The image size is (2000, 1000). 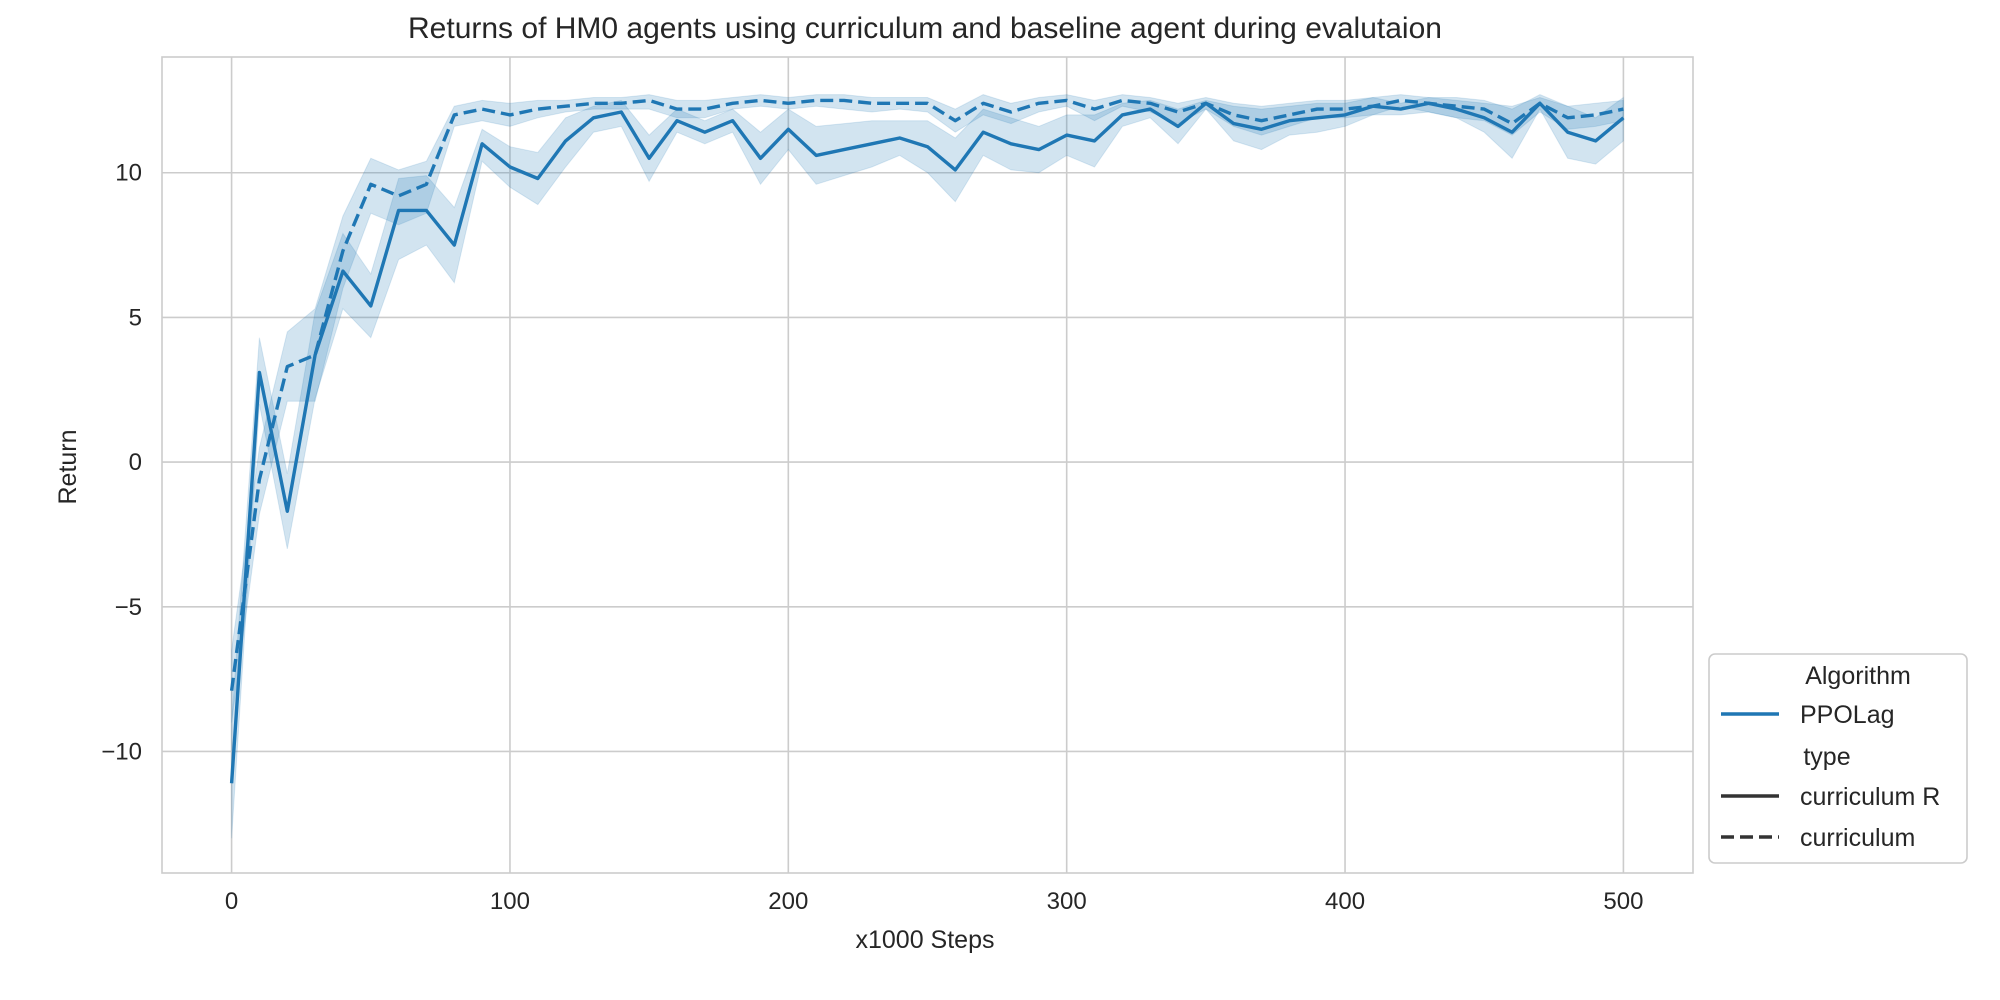 I want to click on legend-label-curriculum-r: curriculum R, so click(x=1870, y=797).